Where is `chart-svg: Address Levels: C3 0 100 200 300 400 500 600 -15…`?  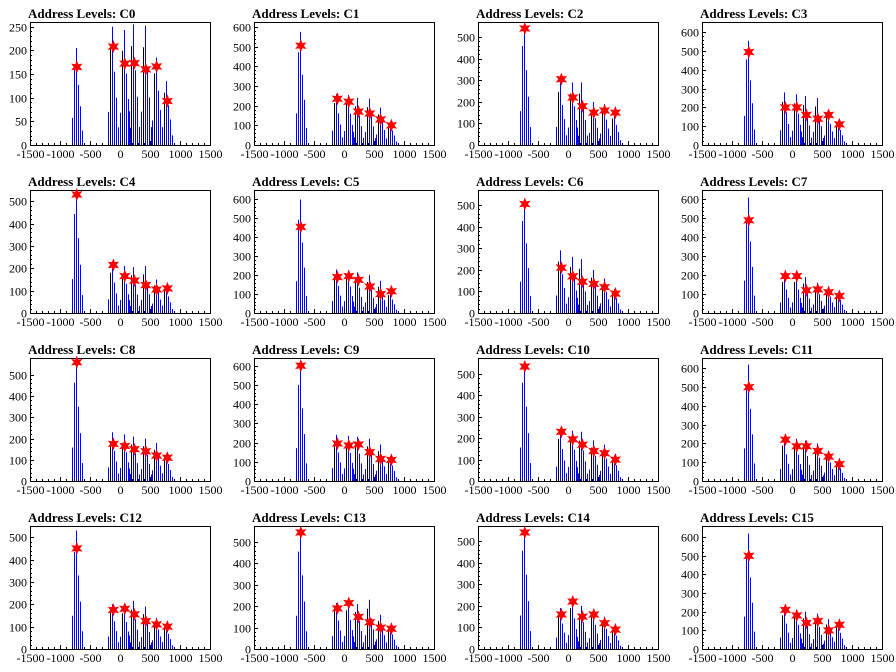 chart-svg: Address Levels: C3 0 100 200 300 400 500 600 -15… is located at coordinates (788, 83).